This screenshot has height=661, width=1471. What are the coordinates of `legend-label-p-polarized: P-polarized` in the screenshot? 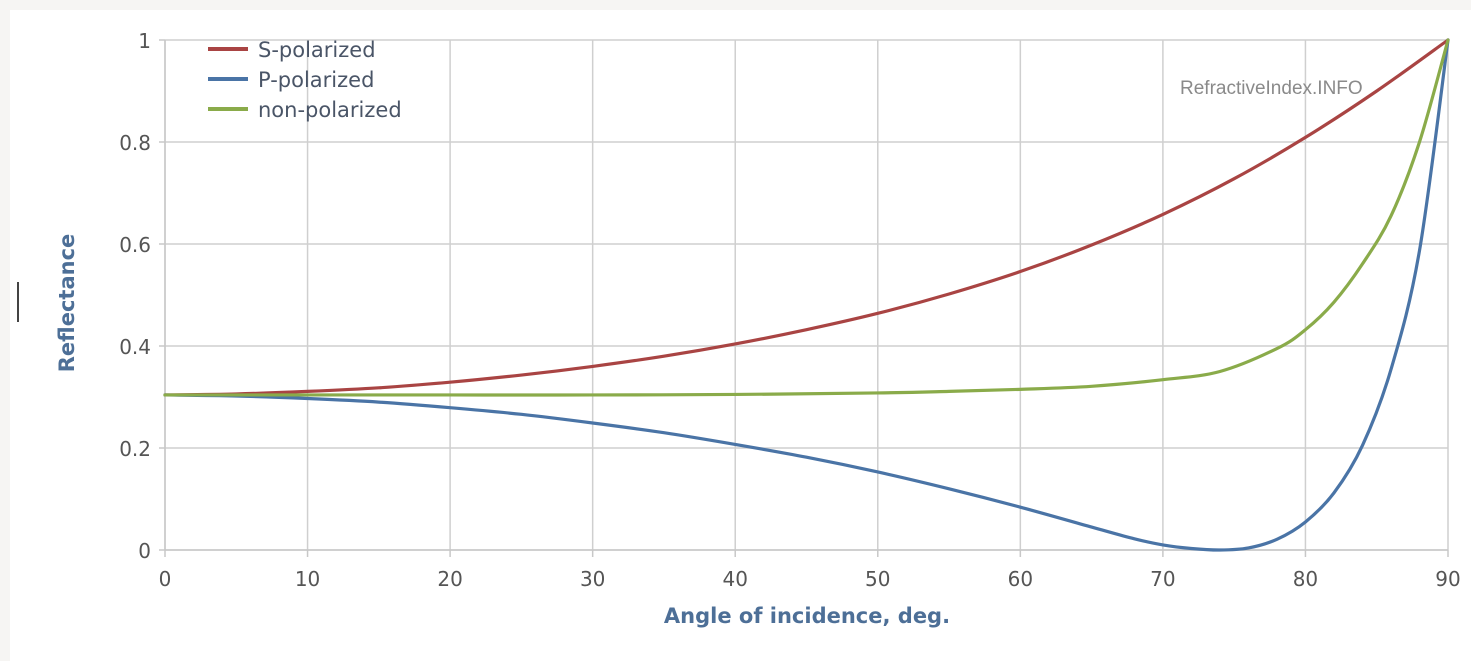 It's located at (316, 80).